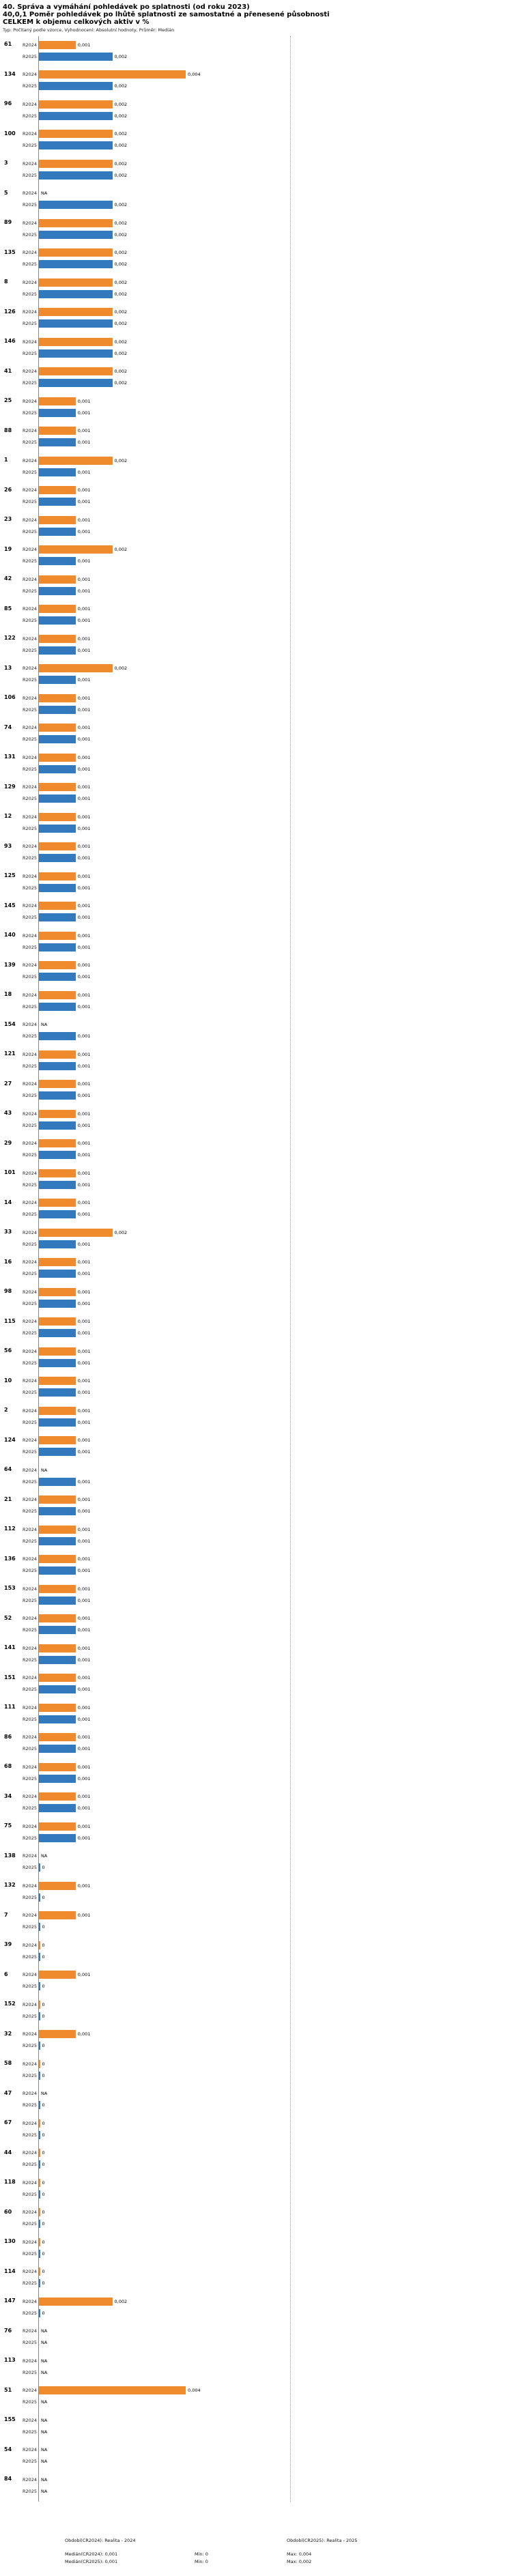  What do you see at coordinates (10, 1647) in the screenshot?
I see `entity-id-label: 141` at bounding box center [10, 1647].